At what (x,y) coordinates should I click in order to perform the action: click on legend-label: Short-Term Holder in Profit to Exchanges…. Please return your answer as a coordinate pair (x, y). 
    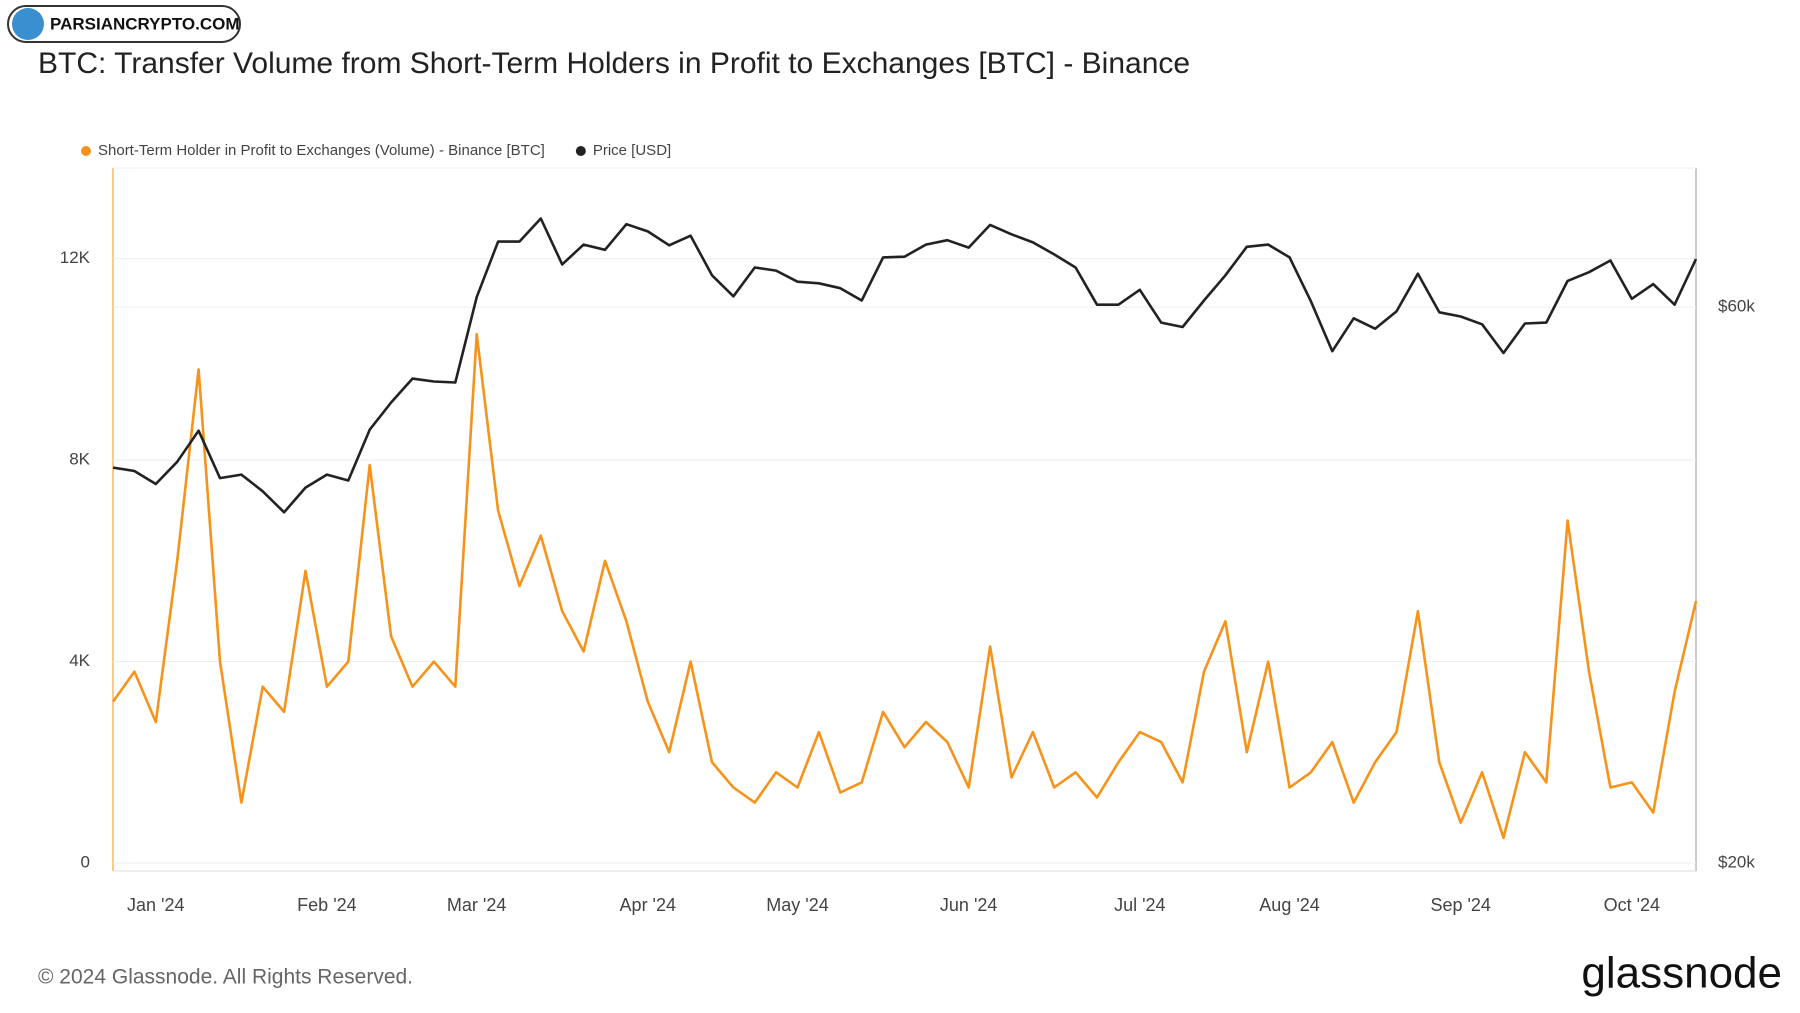
    Looking at the image, I should click on (321, 150).